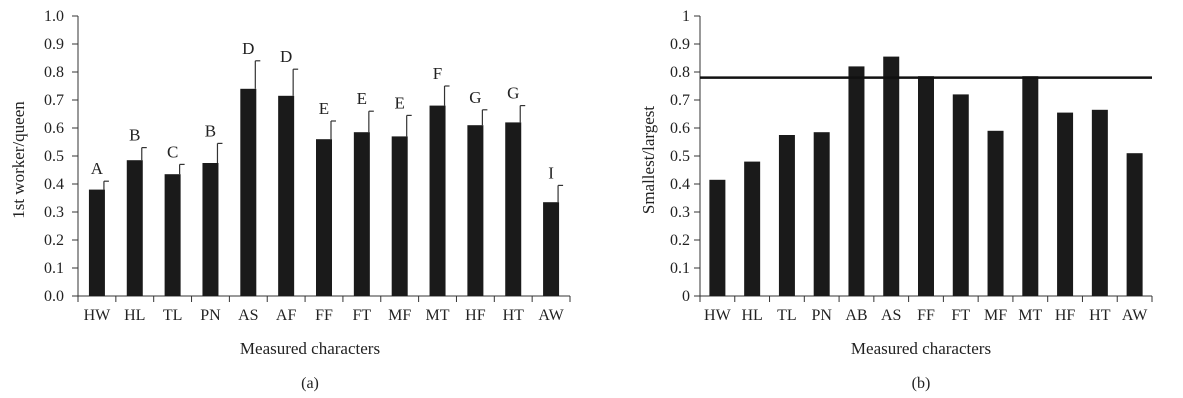 This screenshot has width=1183, height=398. Describe the element at coordinates (921, 348) in the screenshot. I see `x-axis-title-b: Measured characters` at that location.